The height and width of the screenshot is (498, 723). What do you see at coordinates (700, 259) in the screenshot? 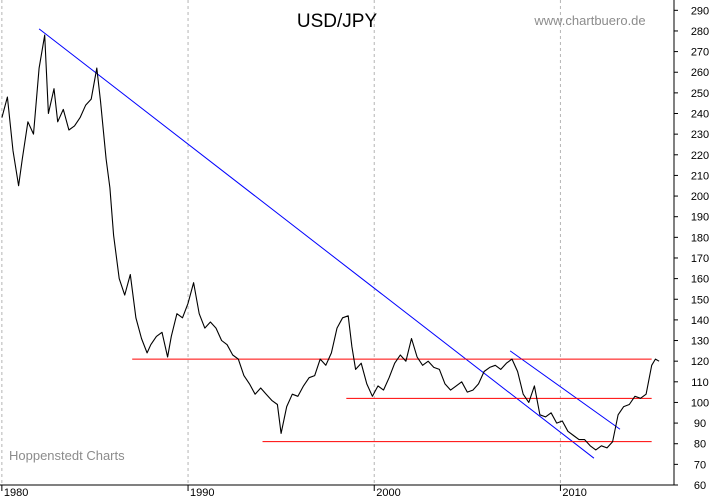
I see `y-tick-label: 170` at bounding box center [700, 259].